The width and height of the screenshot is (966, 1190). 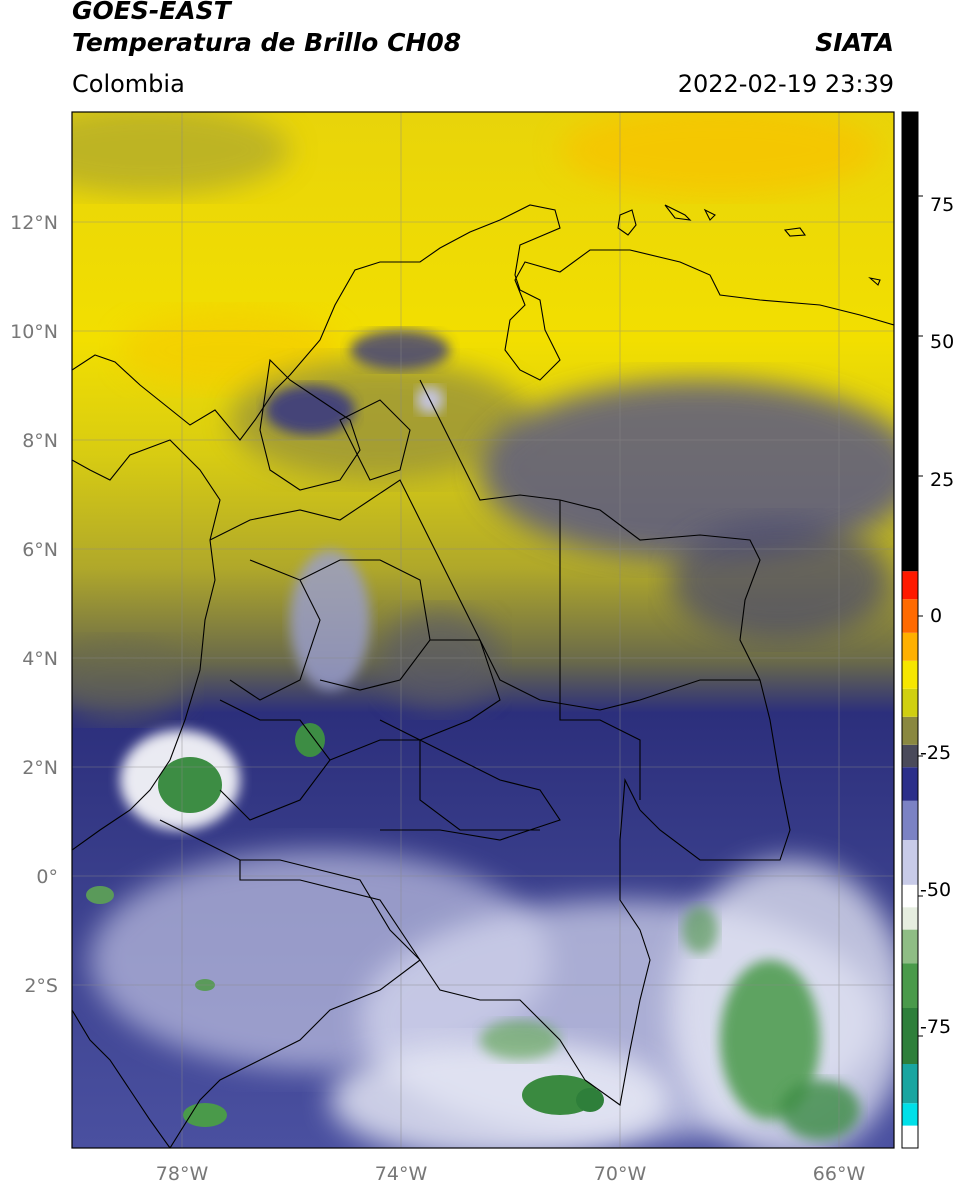 I want to click on lon-label: 66°W, so click(x=839, y=1174).